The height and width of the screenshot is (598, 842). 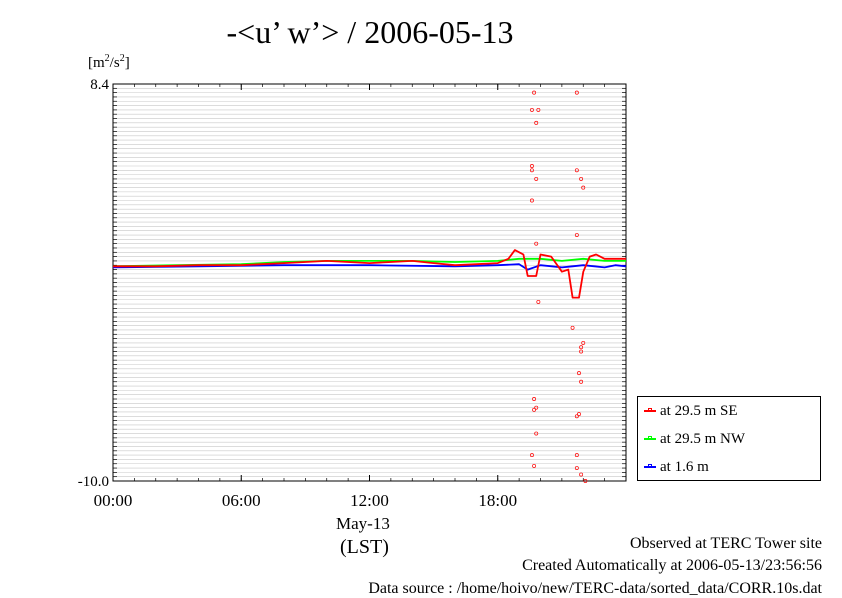 I want to click on x-axis-date-label: May-13, so click(x=363, y=523).